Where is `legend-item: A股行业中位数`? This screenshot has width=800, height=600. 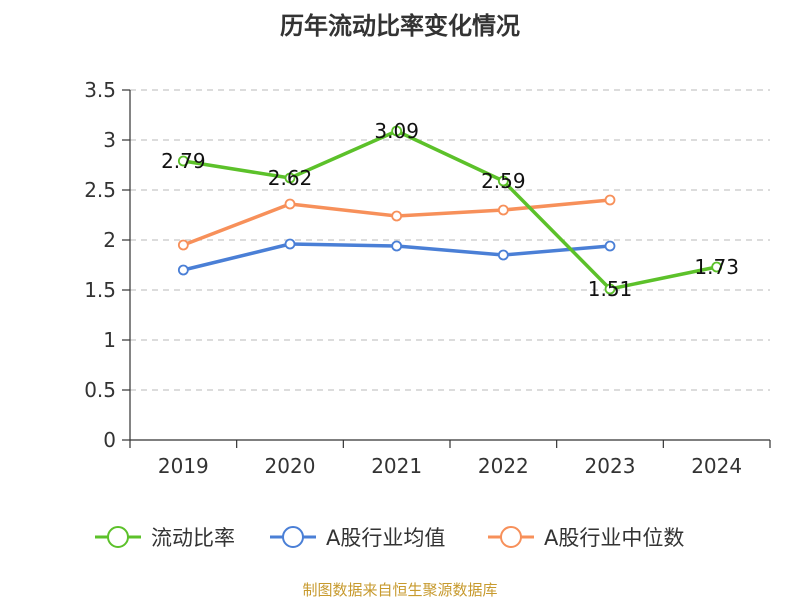
legend-item: A股行业中位数 is located at coordinates (586, 538).